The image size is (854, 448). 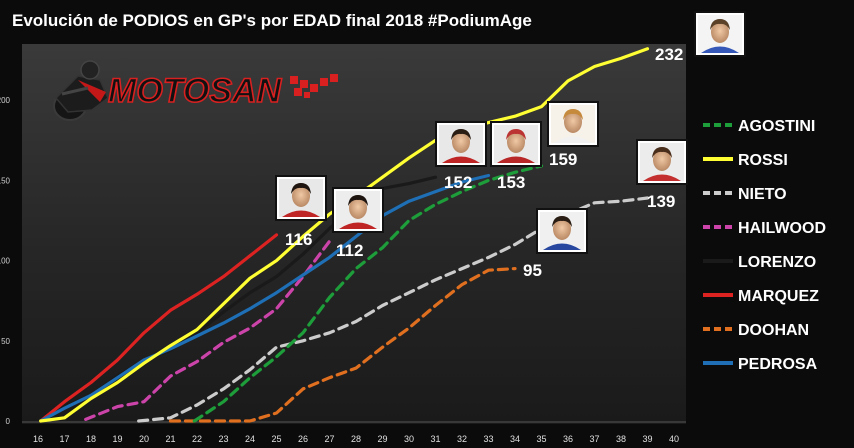 I want to click on rider-photo-pedrosa, so click(x=516, y=144).